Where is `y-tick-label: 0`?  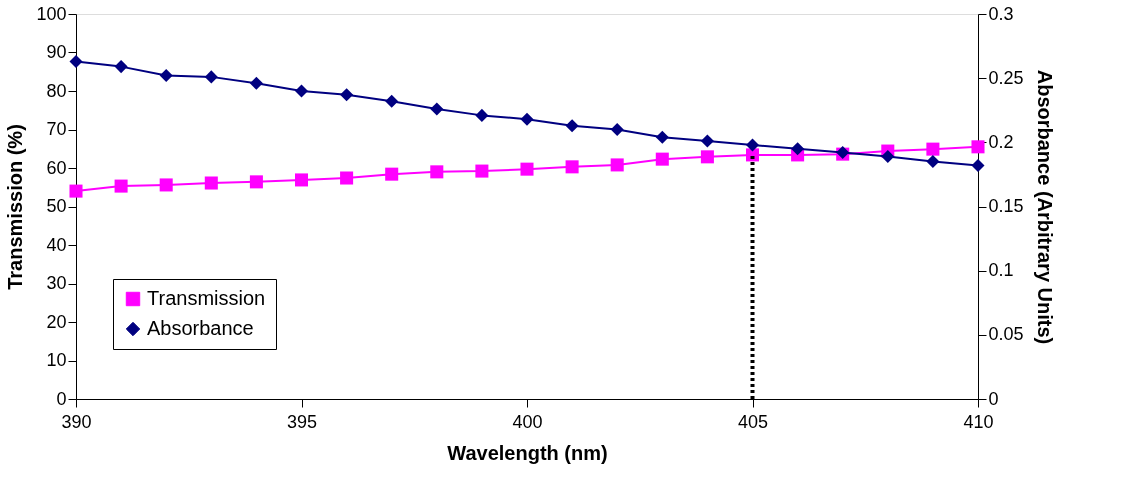
y-tick-label: 0 is located at coordinates (61, 398).